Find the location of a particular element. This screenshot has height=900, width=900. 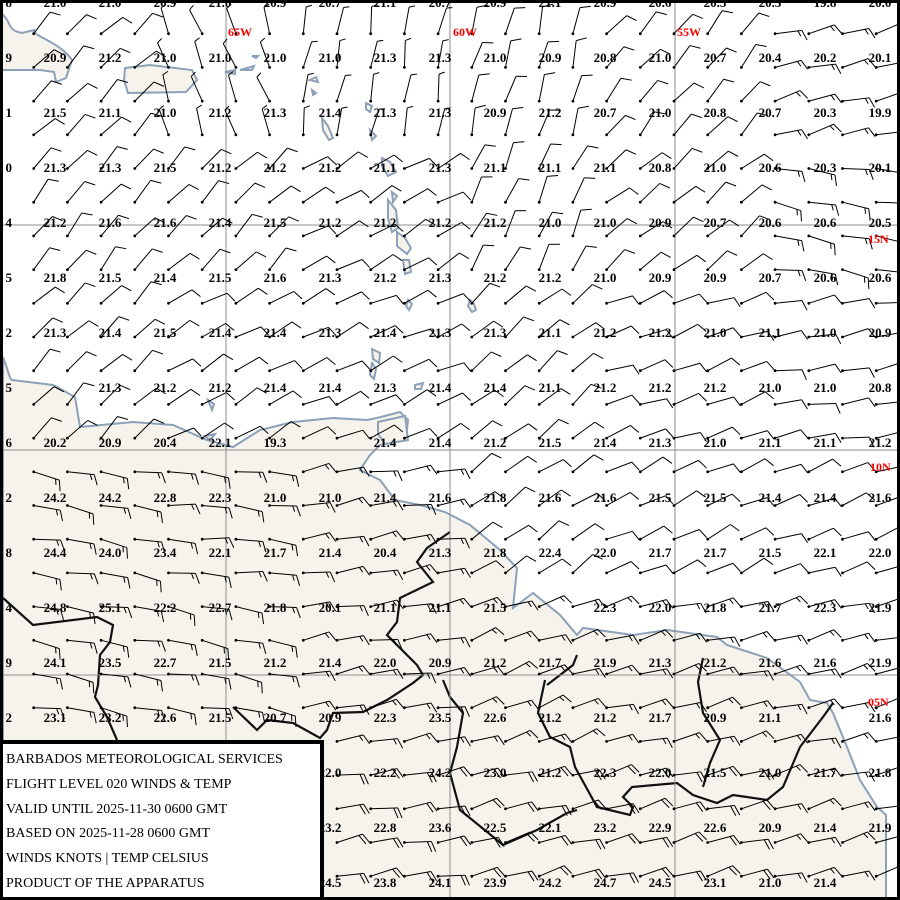

temperature-value: 22.3 is located at coordinates (825, 607).